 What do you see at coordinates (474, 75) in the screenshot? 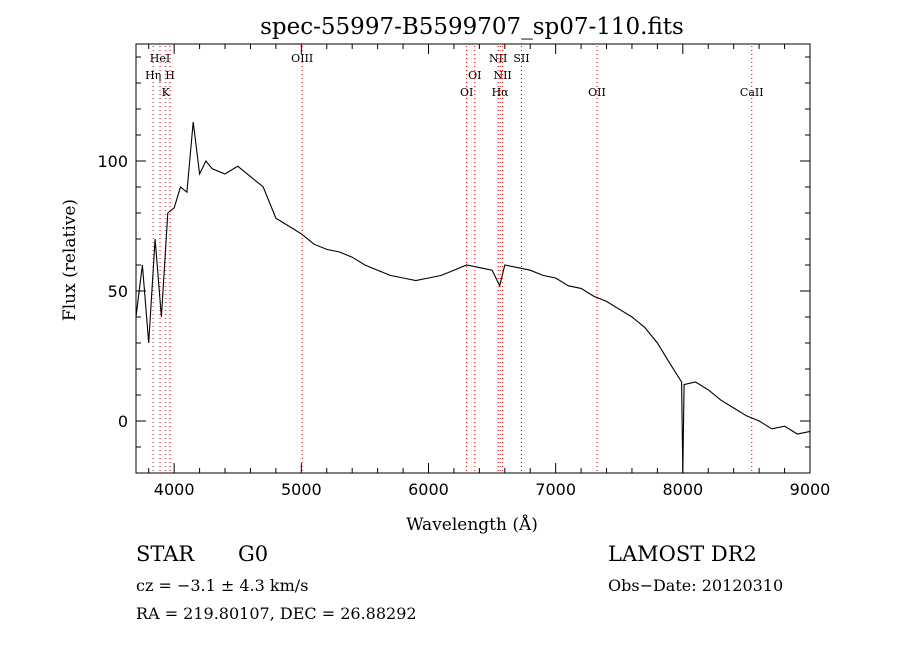
I see `line-label-5: OI` at bounding box center [474, 75].